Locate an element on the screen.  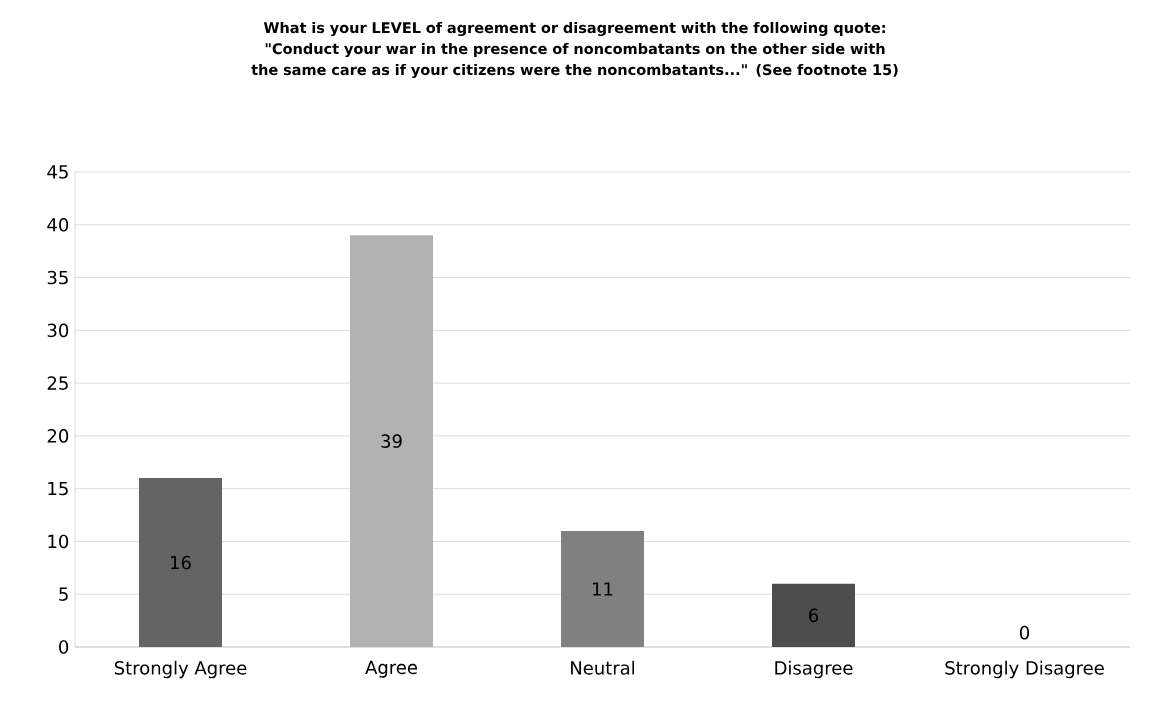
data-label: 6 is located at coordinates (814, 615).